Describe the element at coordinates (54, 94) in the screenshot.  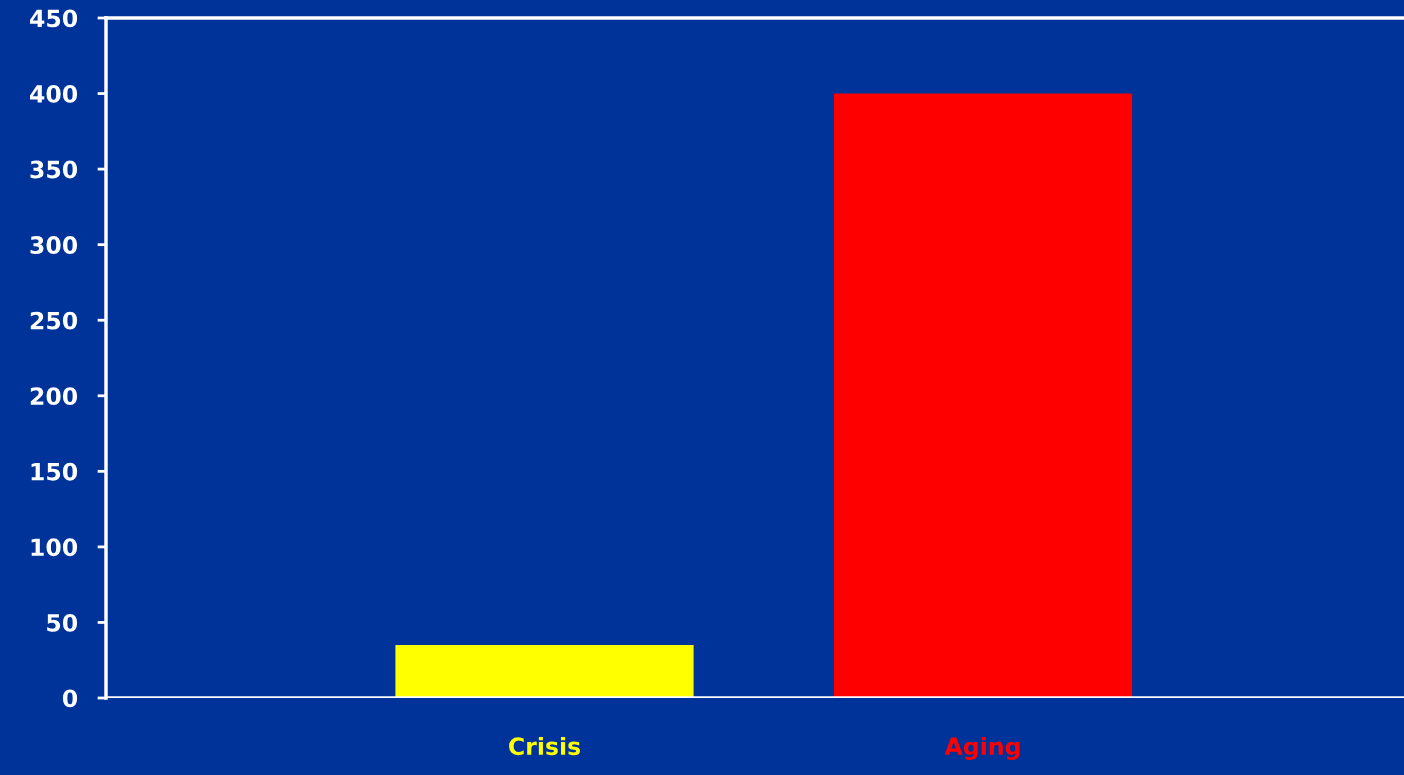
I see `y-tick-label: 400` at that location.